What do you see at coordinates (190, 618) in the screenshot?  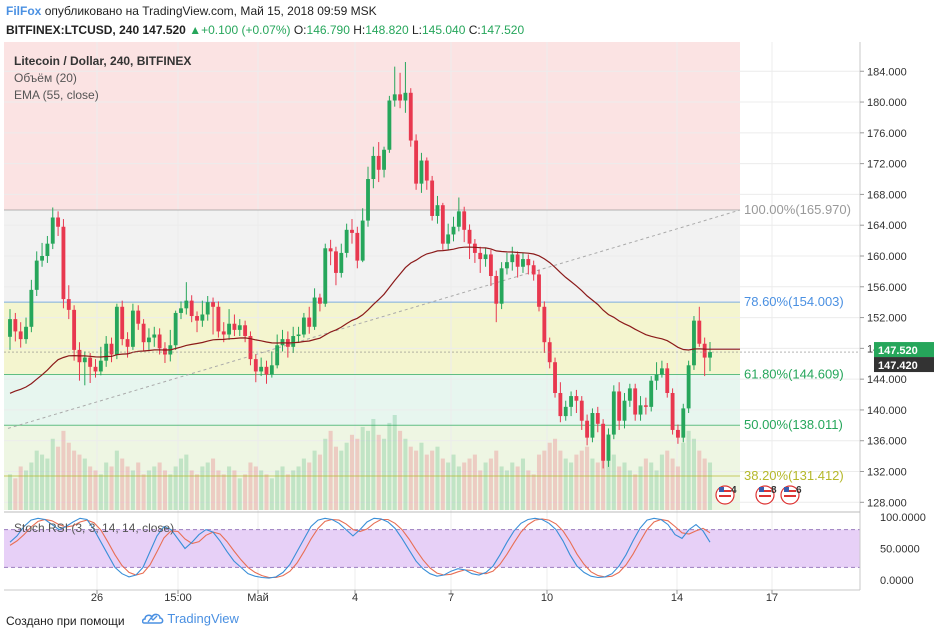 I see `tradingview-link: TradingView` at bounding box center [190, 618].